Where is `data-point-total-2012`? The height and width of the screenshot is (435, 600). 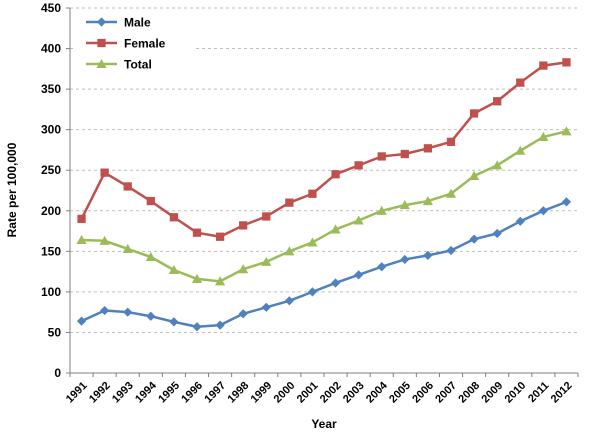
data-point-total-2012 is located at coordinates (566, 131).